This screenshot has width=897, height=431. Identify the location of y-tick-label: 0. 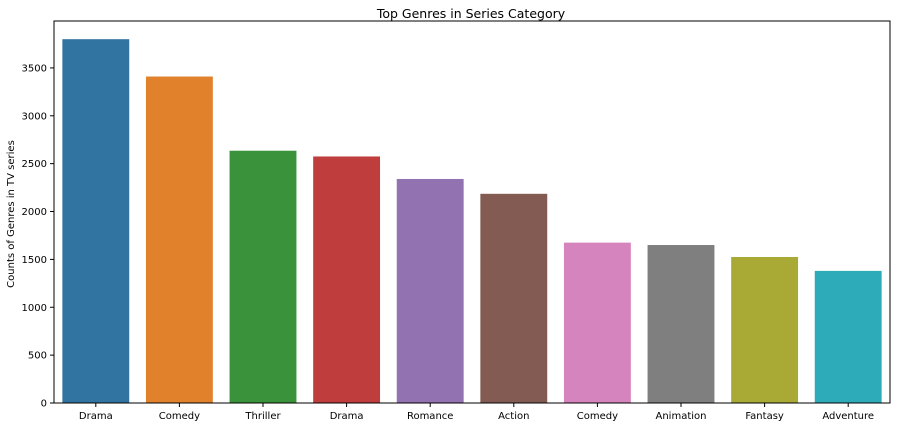
(44, 404).